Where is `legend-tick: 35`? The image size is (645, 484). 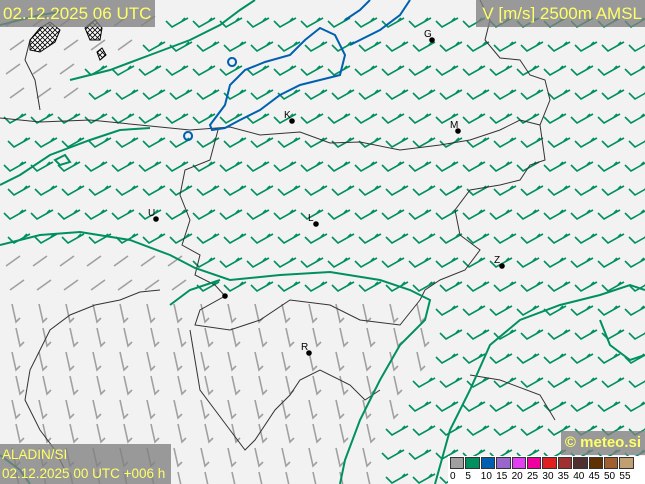 legend-tick: 35 is located at coordinates (563, 476).